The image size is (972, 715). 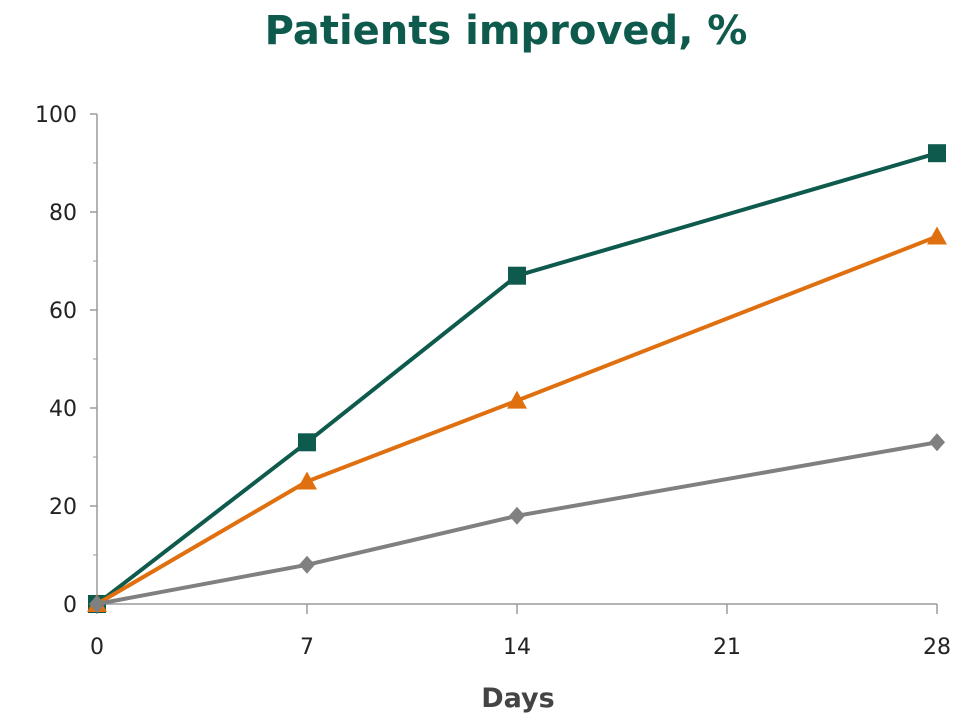 What do you see at coordinates (63, 409) in the screenshot?
I see `y-tick-label: 40` at bounding box center [63, 409].